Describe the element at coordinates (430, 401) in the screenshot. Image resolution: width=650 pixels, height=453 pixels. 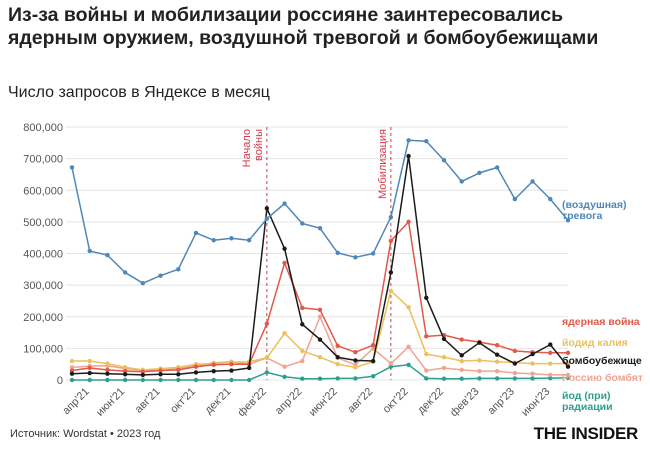
I see `x-tick-label: дек'22` at that location.